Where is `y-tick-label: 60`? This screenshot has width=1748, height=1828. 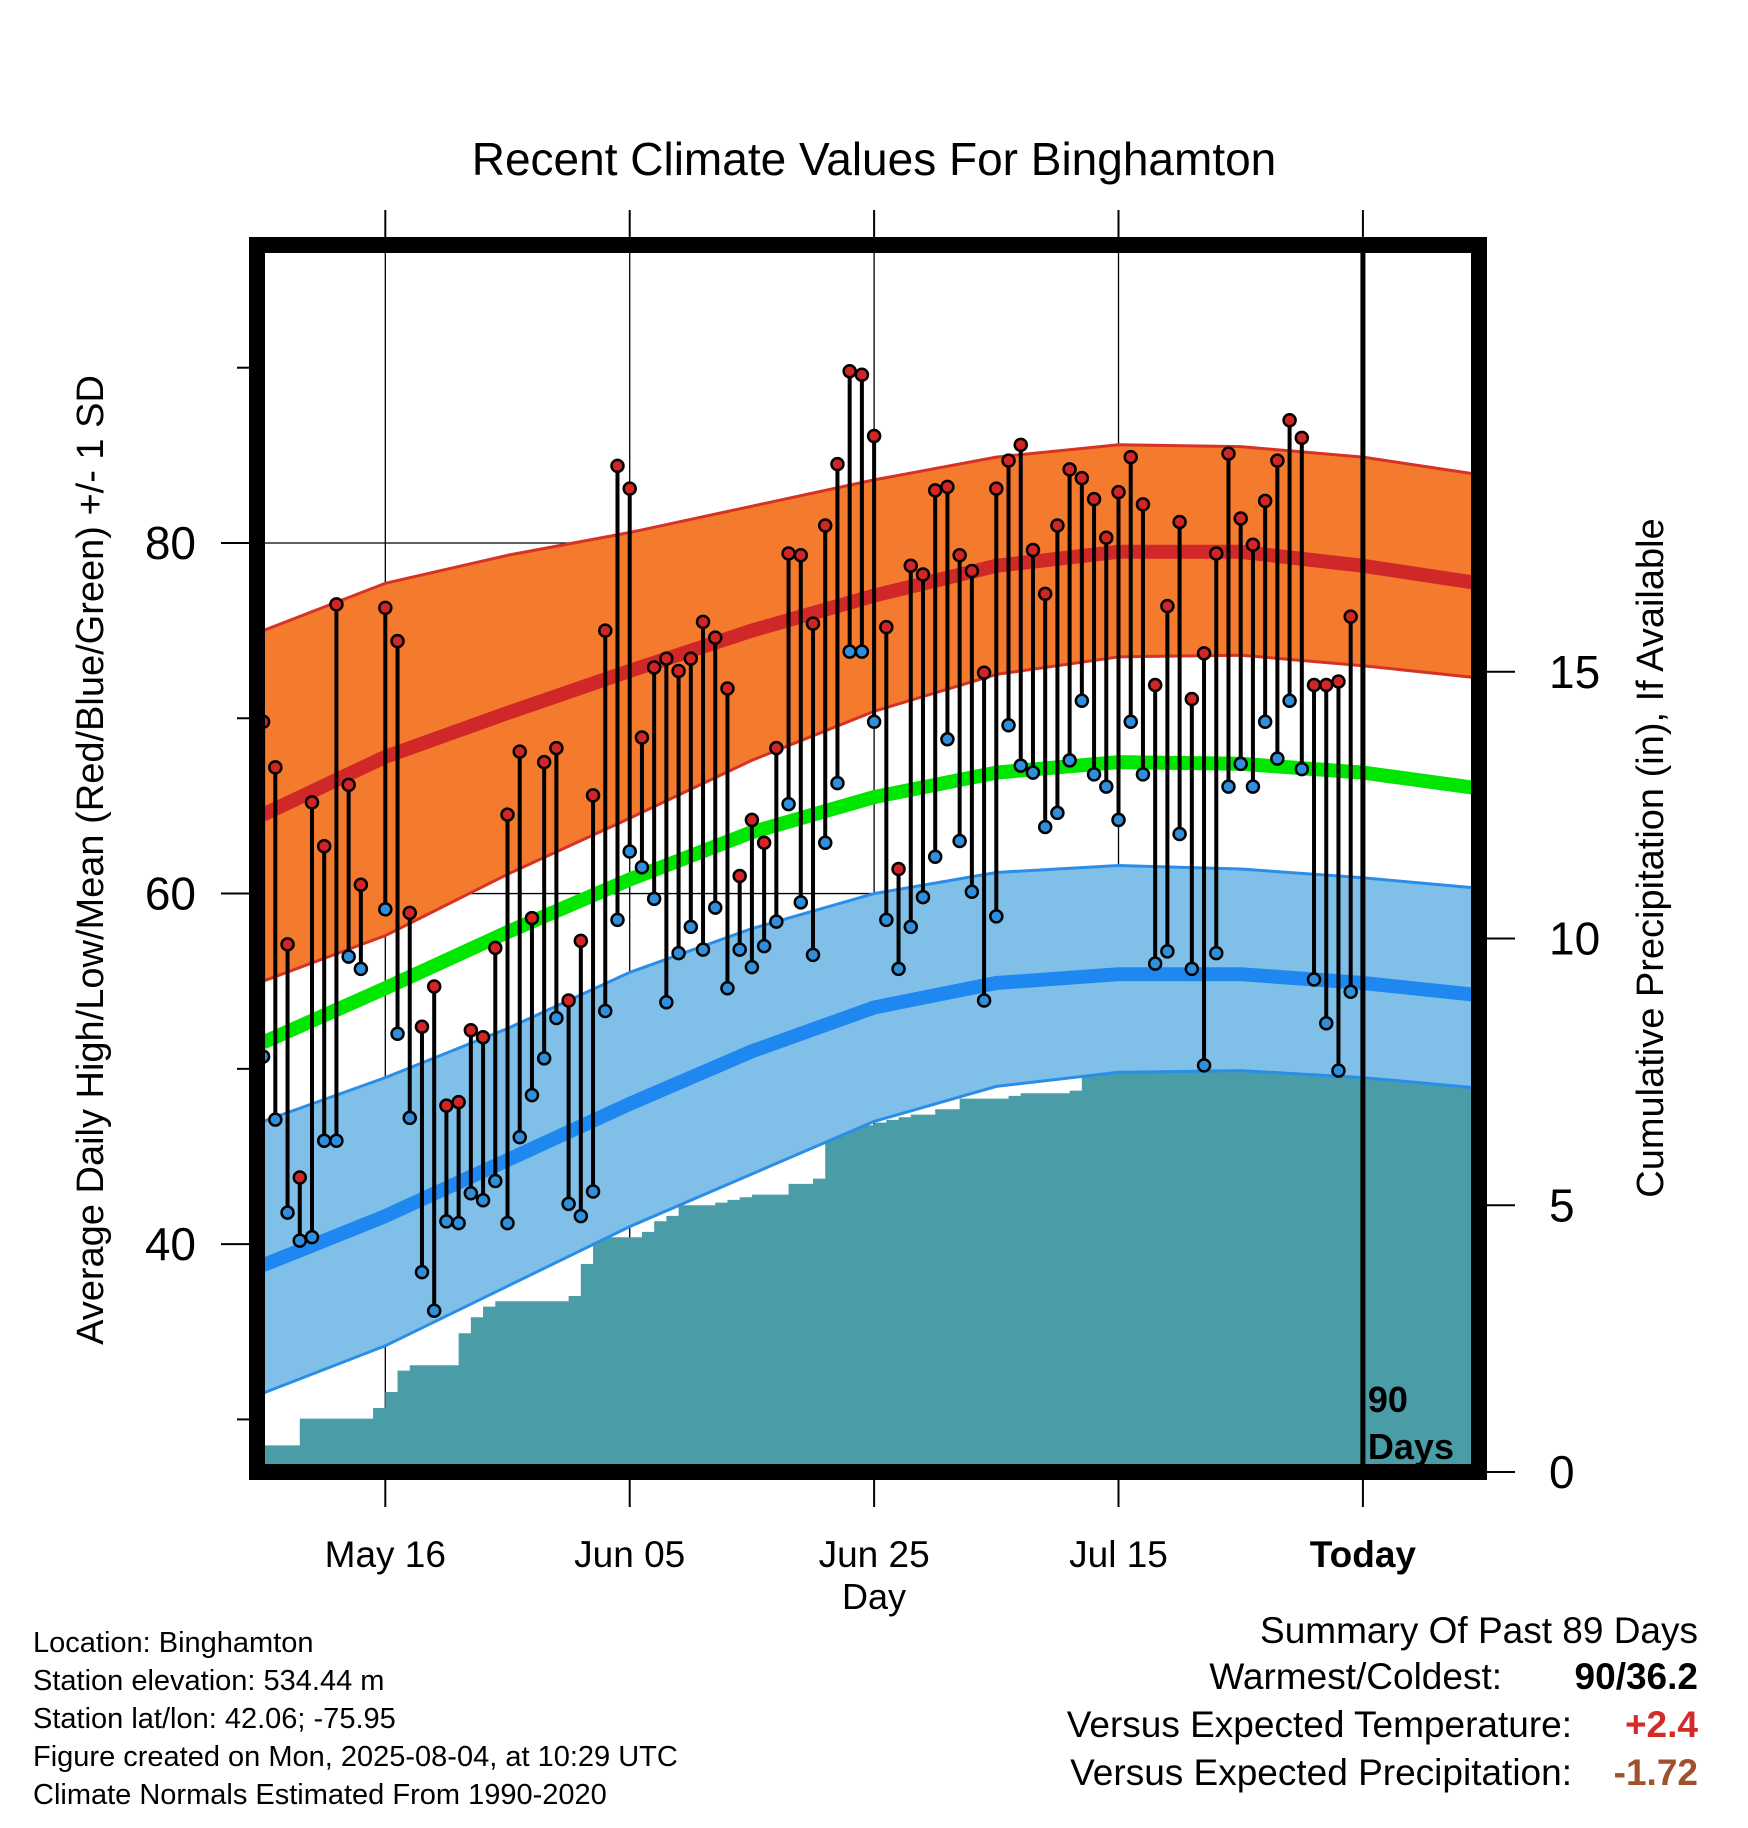
y-tick-label: 60 is located at coordinates (170, 894).